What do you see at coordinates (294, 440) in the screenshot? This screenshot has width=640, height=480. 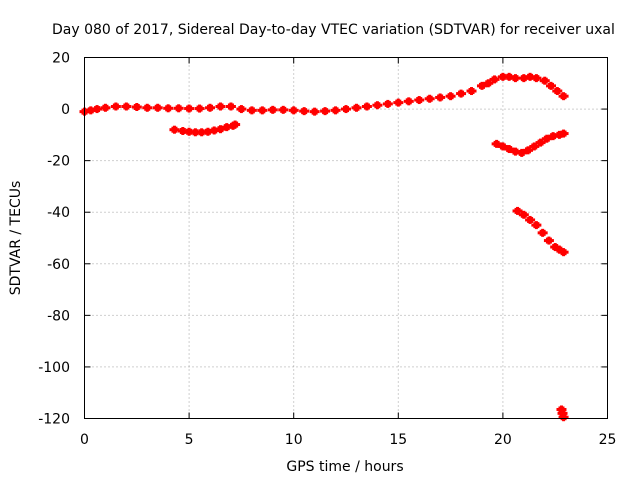 I see `x-tick-label: 10` at bounding box center [294, 440].